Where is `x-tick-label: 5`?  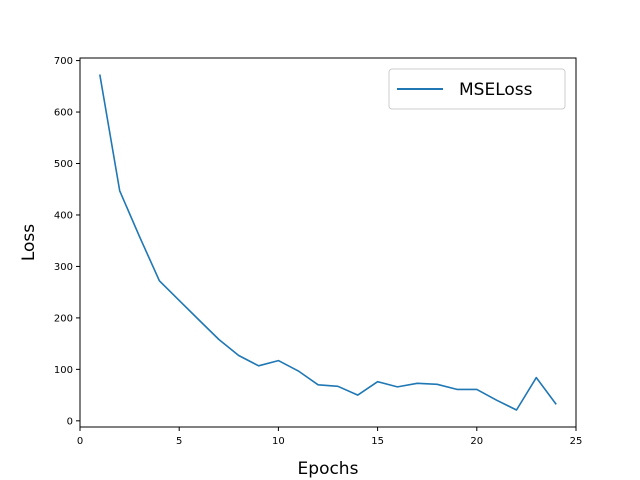 x-tick-label: 5 is located at coordinates (179, 441).